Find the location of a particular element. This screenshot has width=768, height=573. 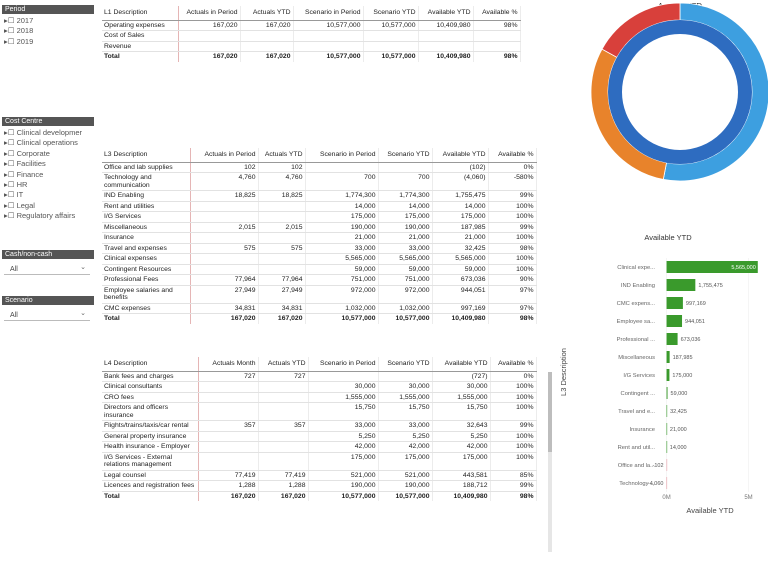

table-cell: 90% is located at coordinates (512, 280).